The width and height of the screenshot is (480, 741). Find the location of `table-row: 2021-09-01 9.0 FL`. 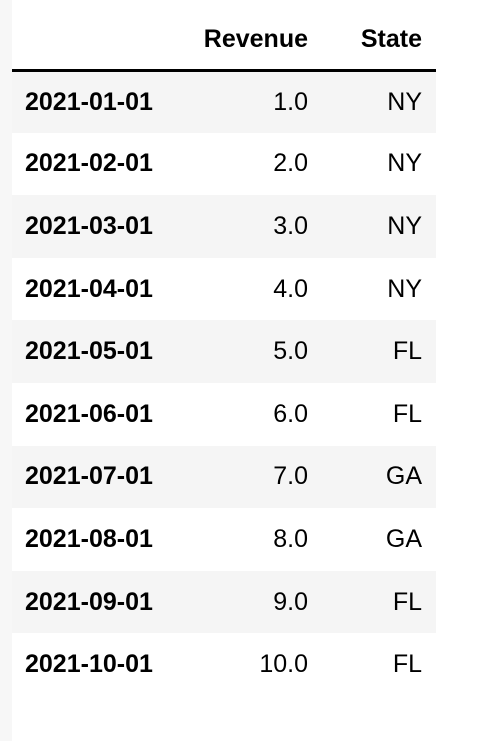

table-row: 2021-09-01 9.0 FL is located at coordinates (224, 602).